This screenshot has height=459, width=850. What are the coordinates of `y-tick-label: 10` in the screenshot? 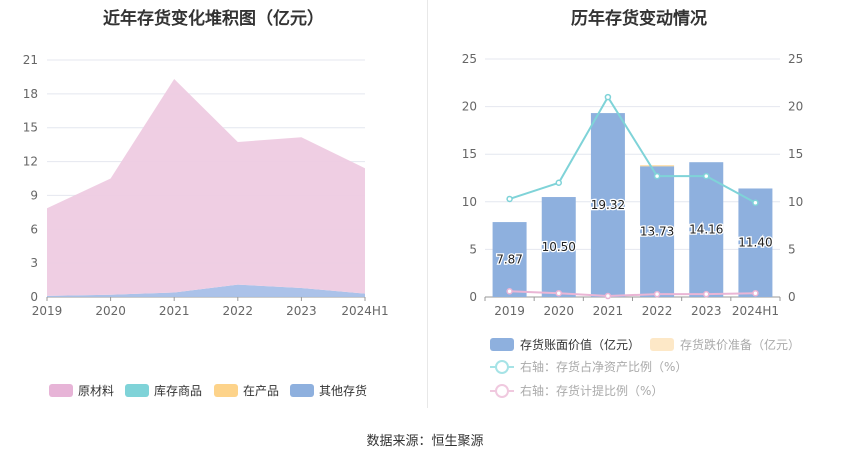 It's located at (469, 202).